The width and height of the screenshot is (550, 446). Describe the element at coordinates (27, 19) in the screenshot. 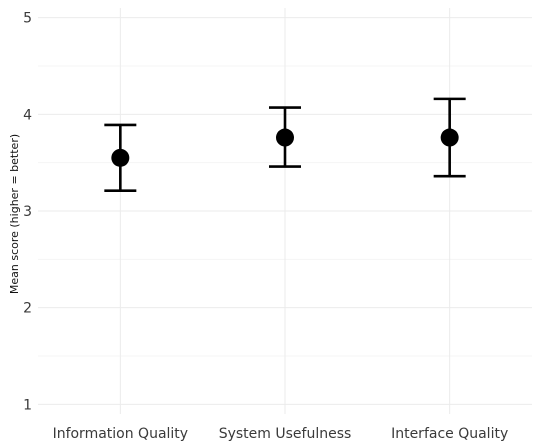

I see `y-tick-label: 5` at that location.